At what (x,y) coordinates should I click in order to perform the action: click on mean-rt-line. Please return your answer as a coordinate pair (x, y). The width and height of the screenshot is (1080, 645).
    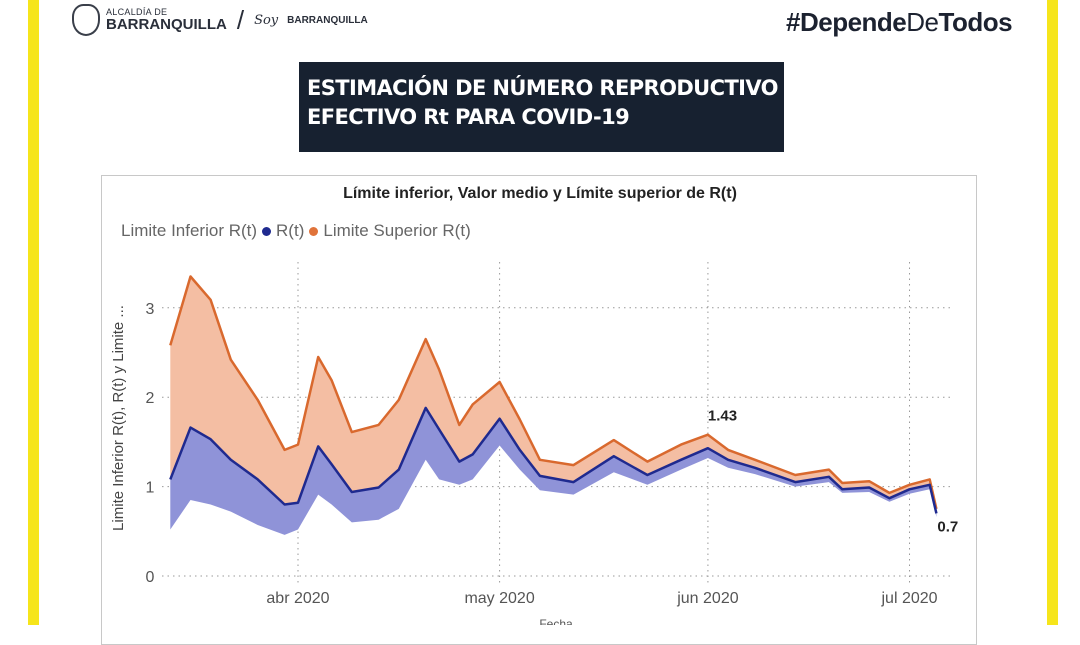
    Looking at the image, I should click on (553, 460).